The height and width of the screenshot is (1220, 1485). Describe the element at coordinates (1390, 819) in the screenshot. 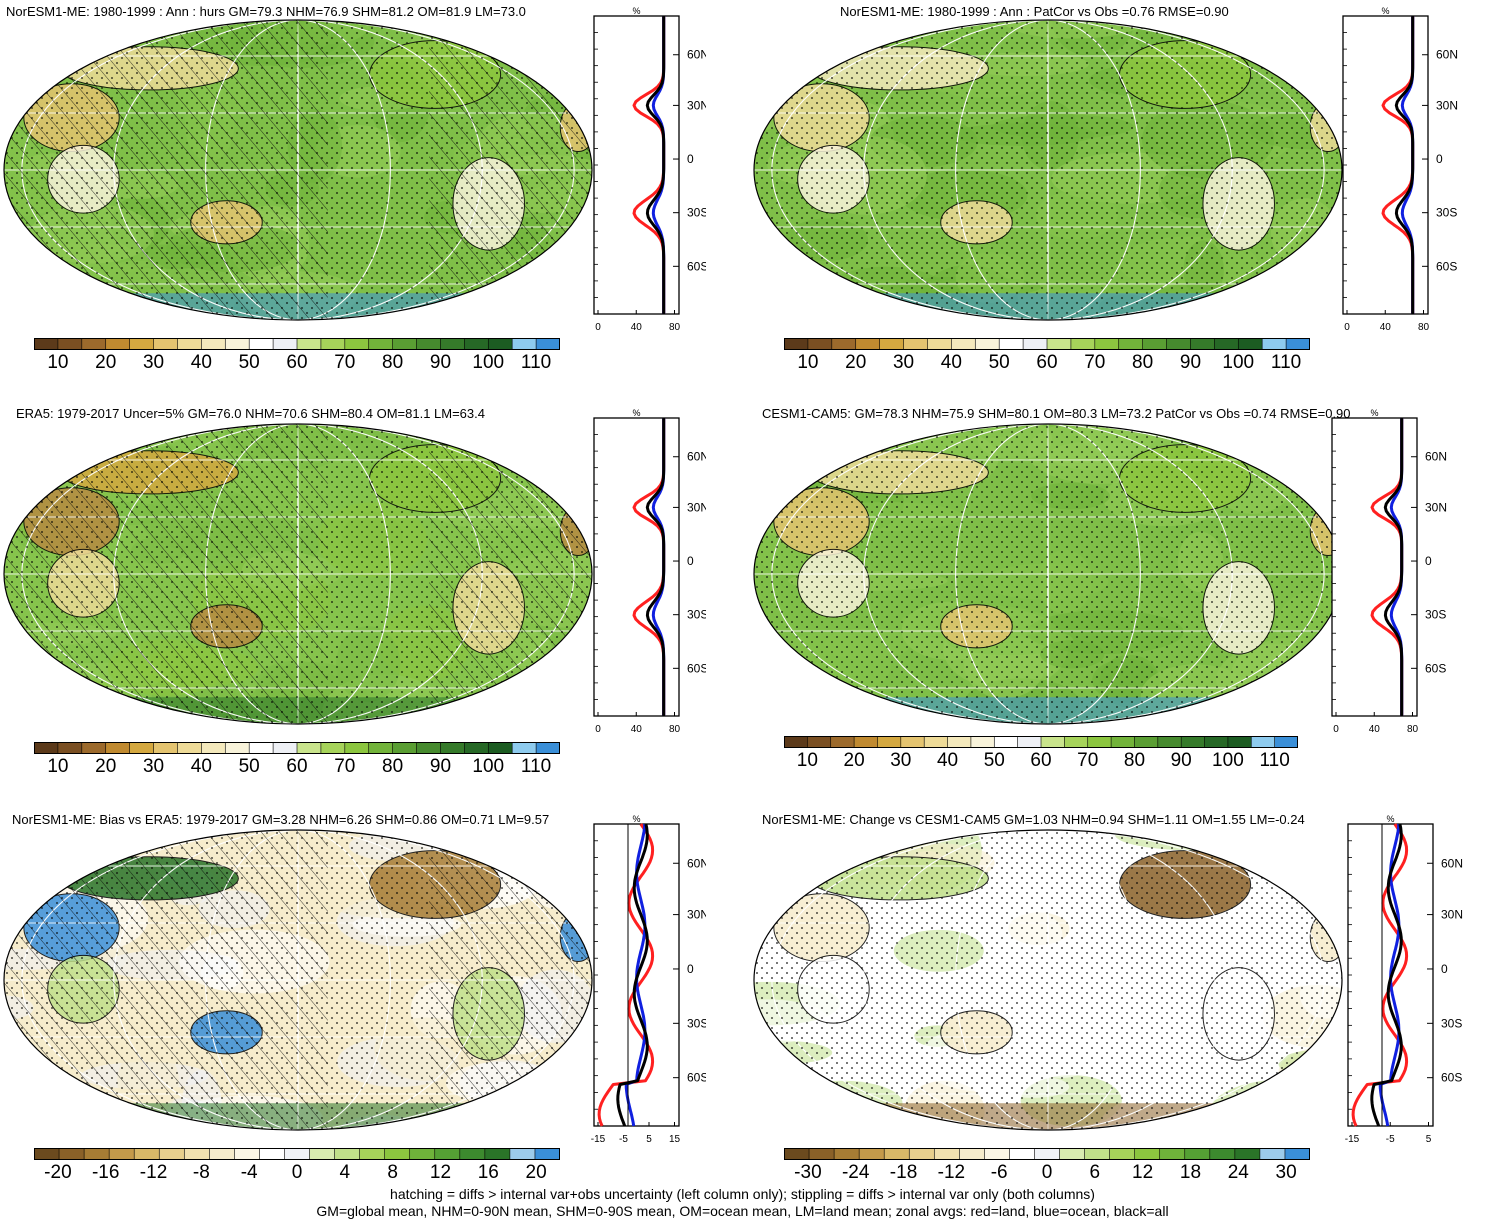

I see `zonal-unit-label: %` at that location.